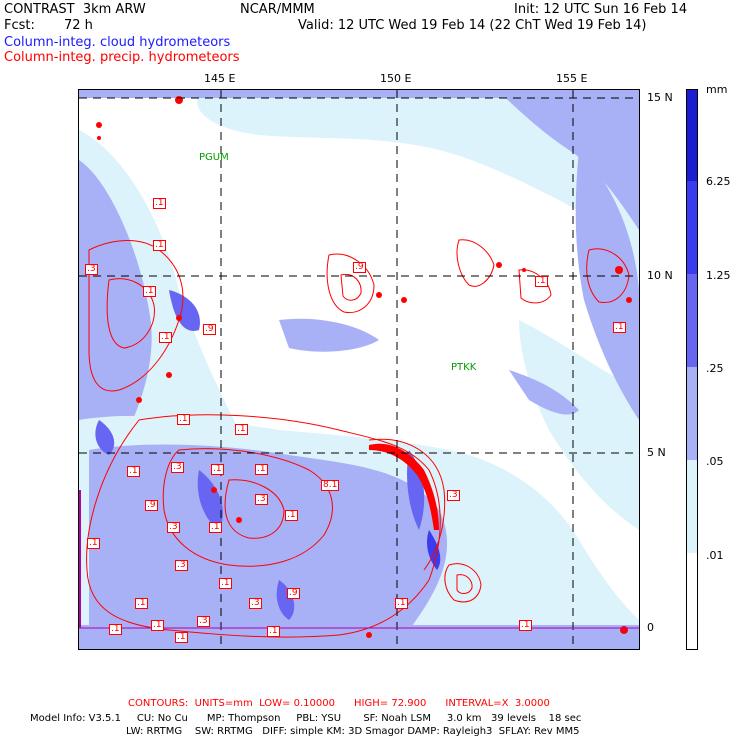 The width and height of the screenshot is (740, 740). What do you see at coordinates (601, 9) in the screenshot?
I see `init-time: Init: 12 UTC Sun 16 Feb 14` at bounding box center [601, 9].